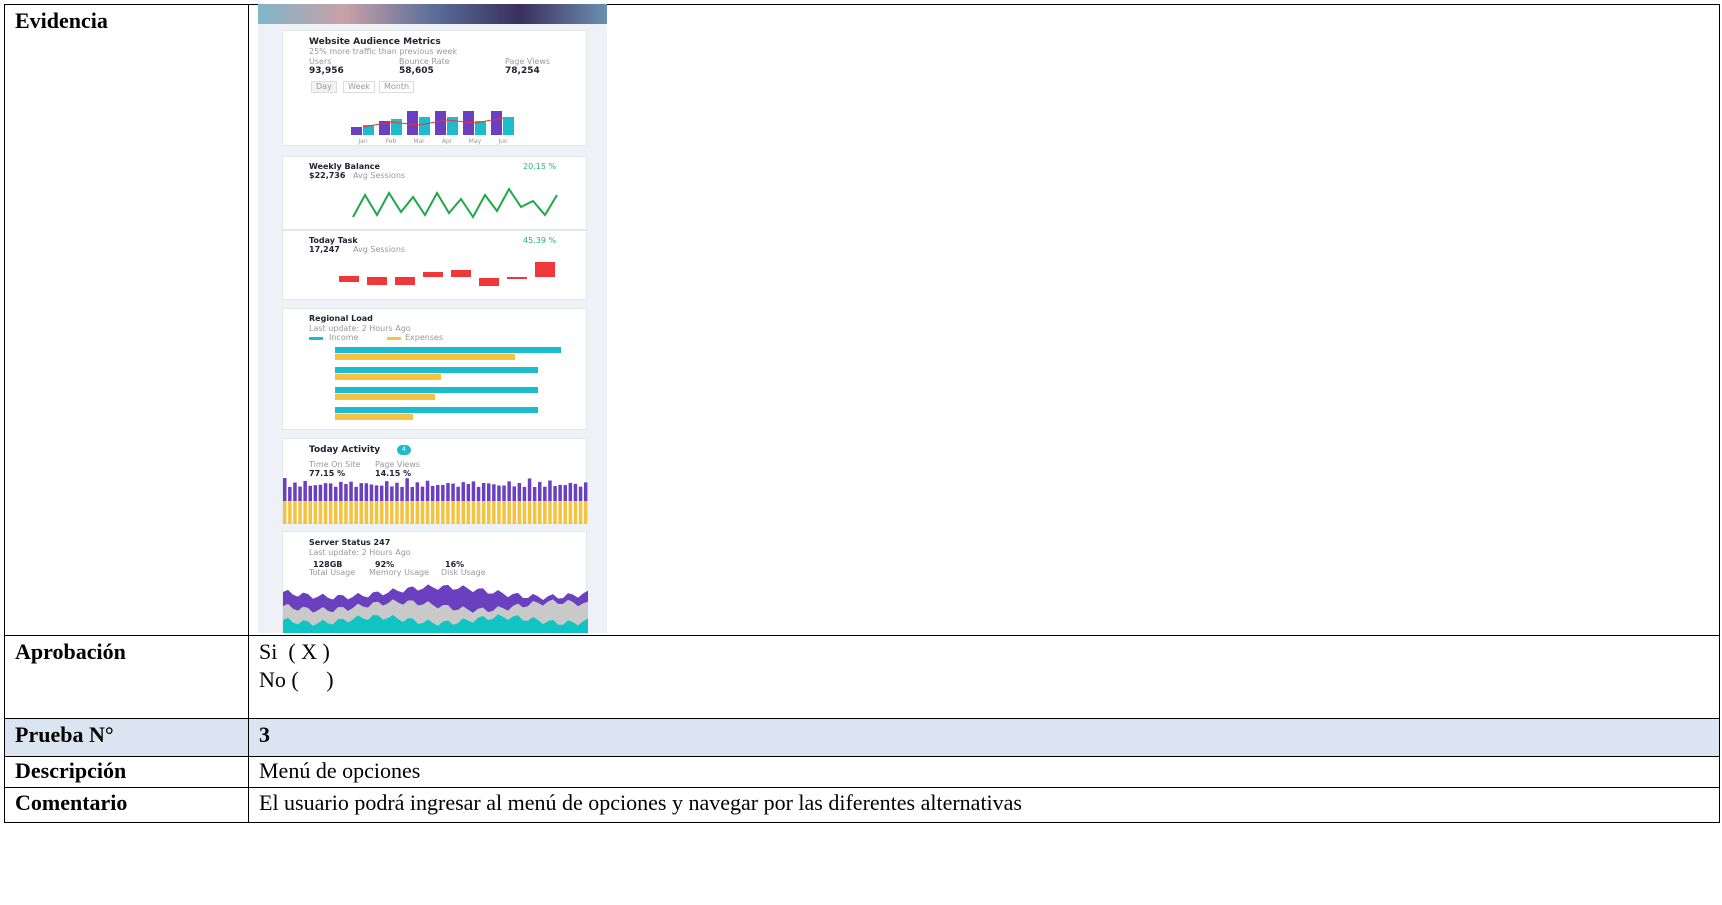  What do you see at coordinates (375, 42) in the screenshot?
I see `card-title: Website Audience Metrics` at bounding box center [375, 42].